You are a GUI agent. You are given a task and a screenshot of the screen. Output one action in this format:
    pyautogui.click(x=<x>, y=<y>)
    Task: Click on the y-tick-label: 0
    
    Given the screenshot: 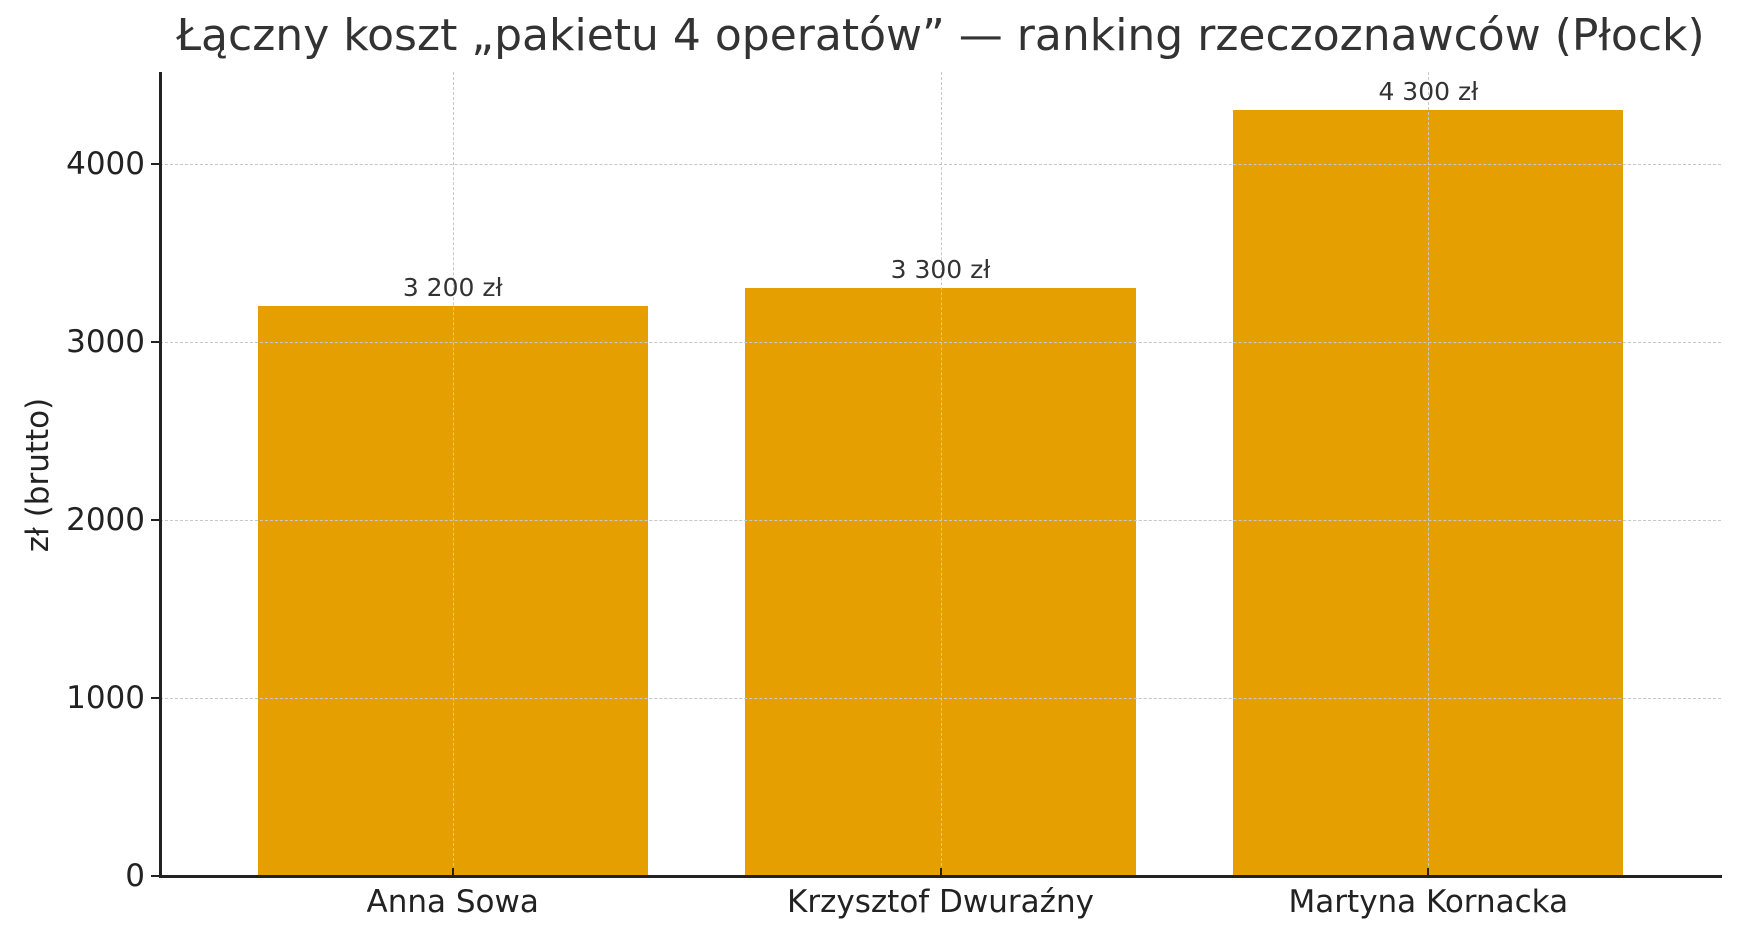 What is the action you would take?
    pyautogui.click(x=135, y=876)
    